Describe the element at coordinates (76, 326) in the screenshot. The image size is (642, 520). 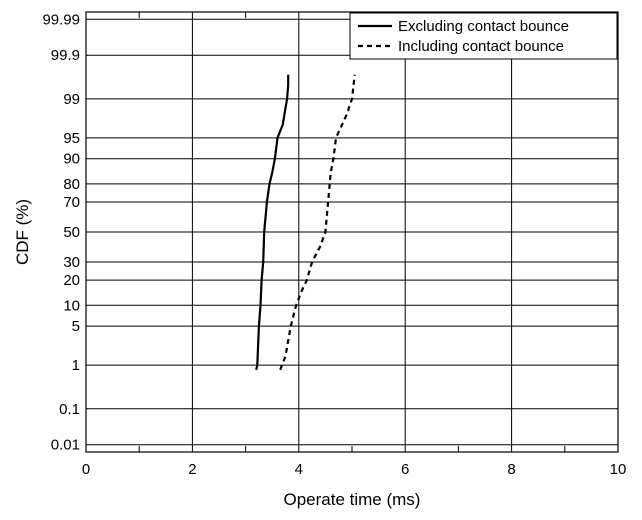
I see `y-tick-label: 5` at that location.